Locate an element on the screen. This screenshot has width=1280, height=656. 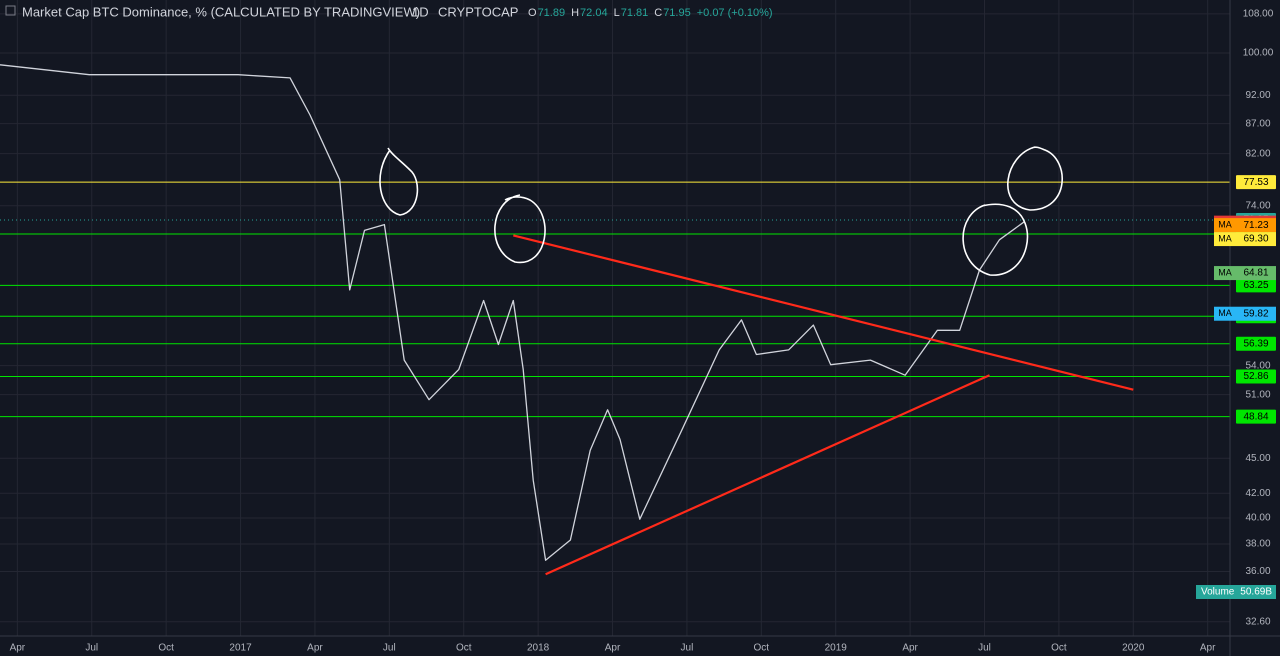
level-label: 56.39 is located at coordinates (1255, 343).